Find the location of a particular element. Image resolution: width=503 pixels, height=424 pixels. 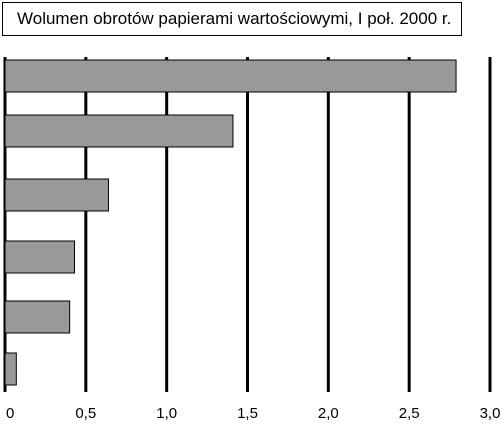

x-tick-label: 1,5 is located at coordinates (247, 413).